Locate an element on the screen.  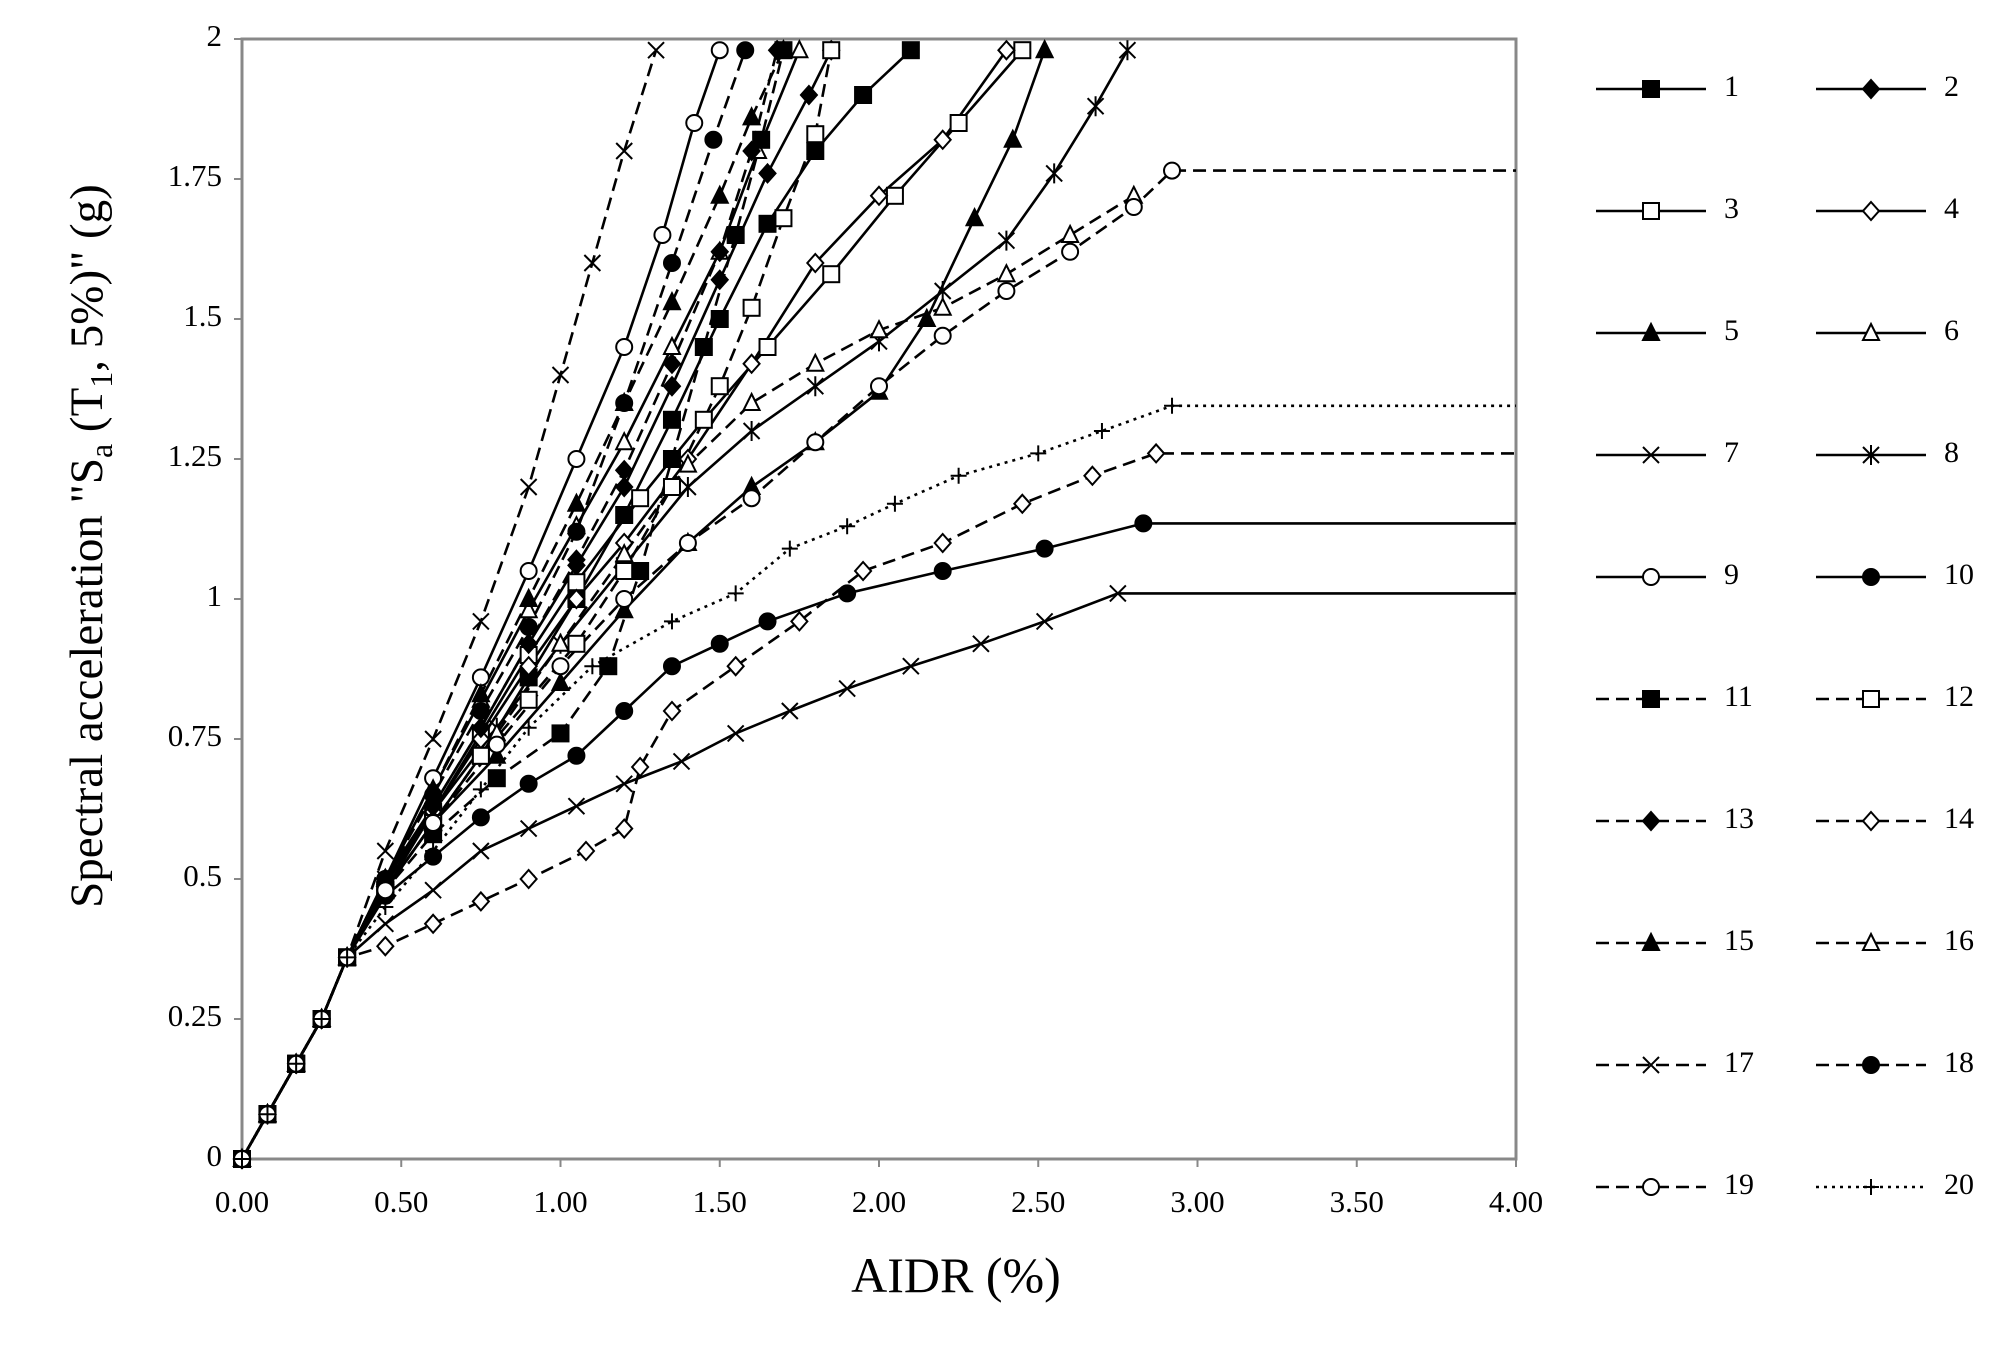
legend-item: 1 is located at coordinates (1667, 86).